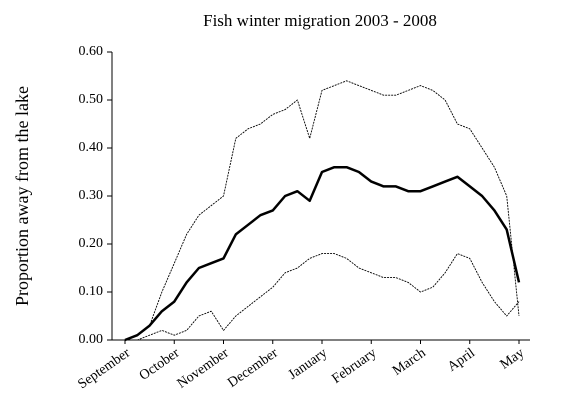  I want to click on y-tick-label: 0.30, so click(91, 195).